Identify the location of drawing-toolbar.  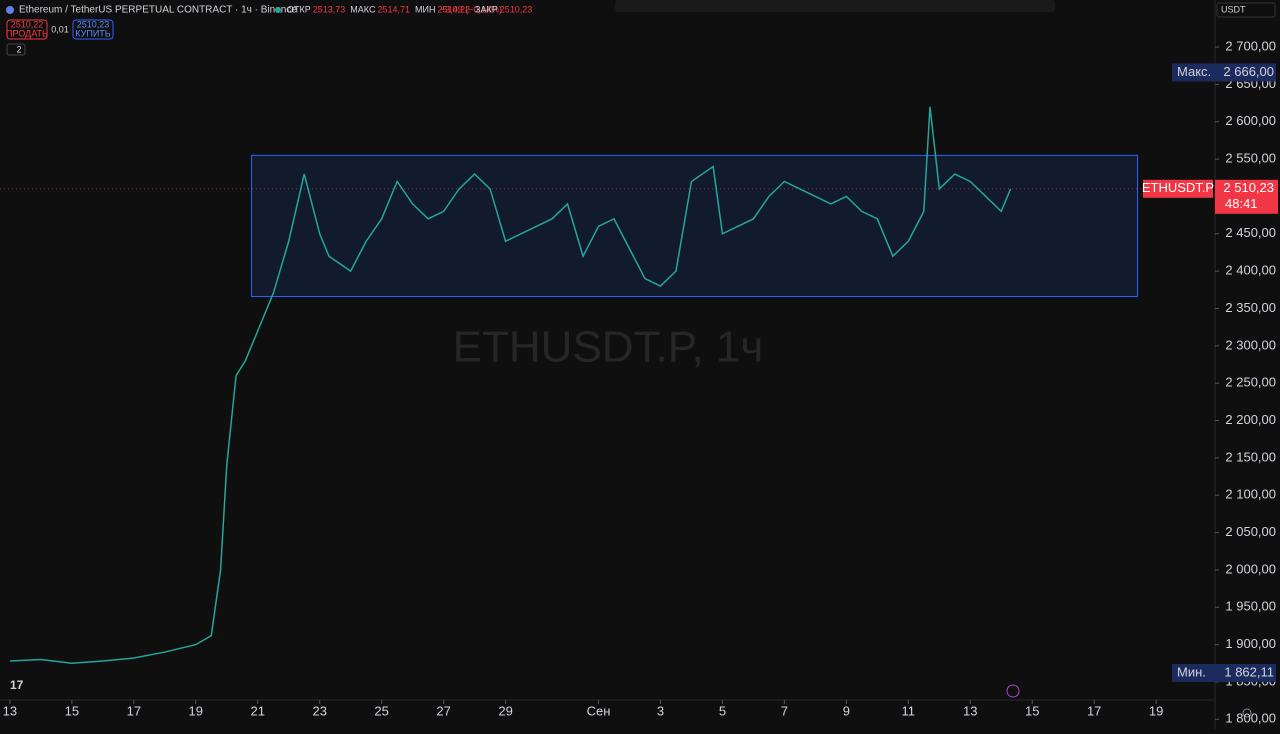
(835, 6).